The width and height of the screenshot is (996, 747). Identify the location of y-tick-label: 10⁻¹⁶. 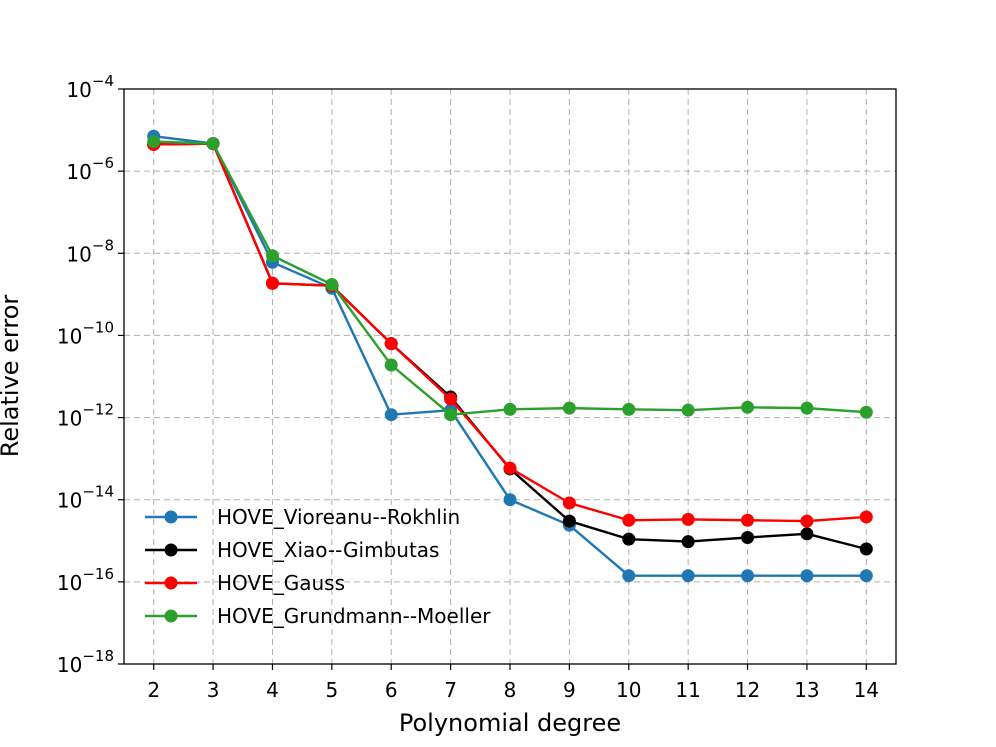
(85, 580).